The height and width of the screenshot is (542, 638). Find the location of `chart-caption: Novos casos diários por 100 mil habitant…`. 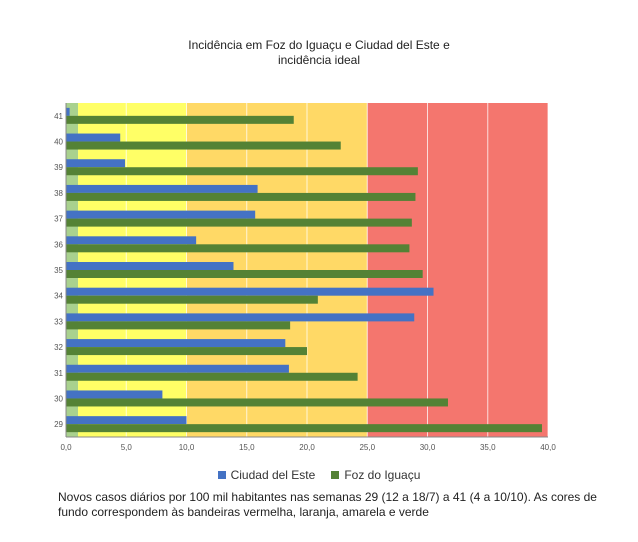

chart-caption: Novos casos diários por 100 mil habitant… is located at coordinates (327, 504).